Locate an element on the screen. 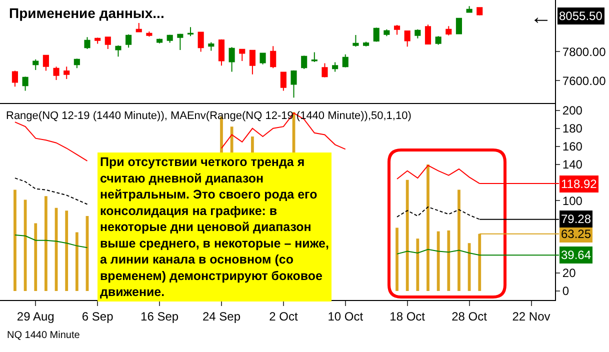 The height and width of the screenshot is (352, 609). y-tick-label: 7600.00 is located at coordinates (584, 81).